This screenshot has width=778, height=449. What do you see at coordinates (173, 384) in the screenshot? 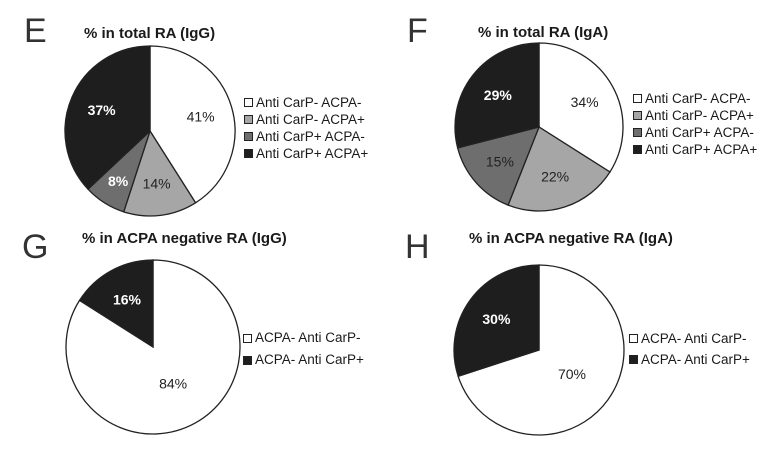
I see `slice-percent-label: 84%` at bounding box center [173, 384].